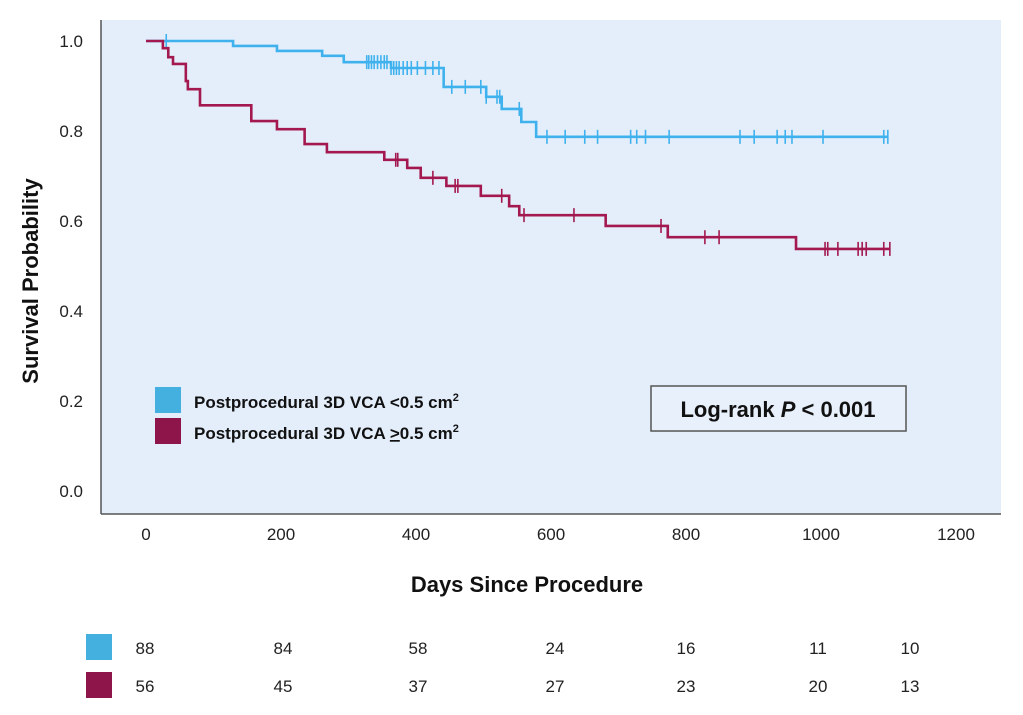 This screenshot has width=1023, height=715. Describe the element at coordinates (818, 686) in the screenshot. I see `risk-table-cell: 20` at that location.